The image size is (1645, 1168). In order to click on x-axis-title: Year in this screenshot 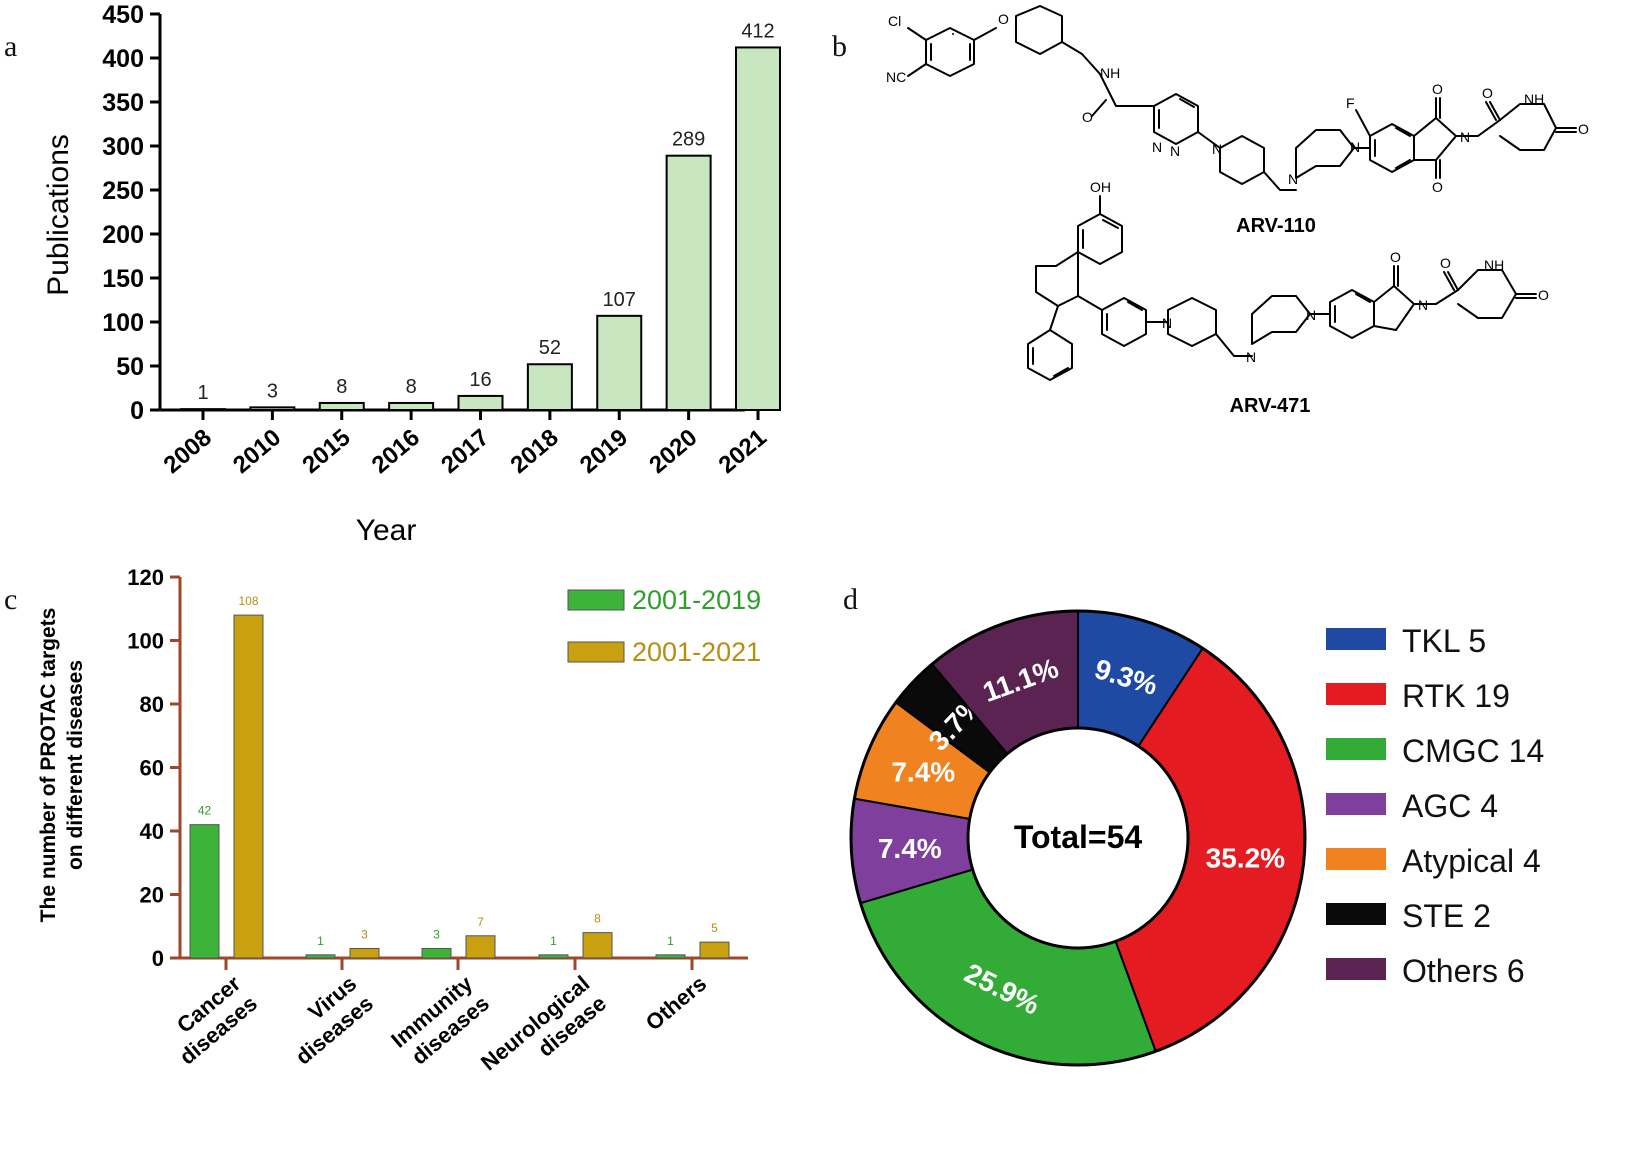, I will do `click(386, 530)`.